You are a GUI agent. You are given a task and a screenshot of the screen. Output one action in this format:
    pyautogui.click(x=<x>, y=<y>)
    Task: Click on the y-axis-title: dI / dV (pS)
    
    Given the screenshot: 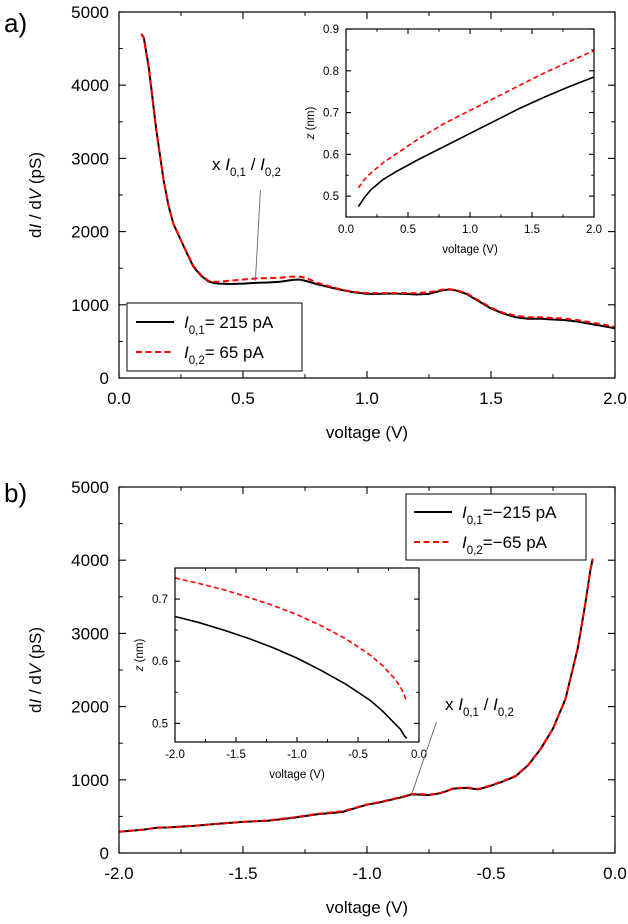 What is the action you would take?
    pyautogui.click(x=35, y=195)
    